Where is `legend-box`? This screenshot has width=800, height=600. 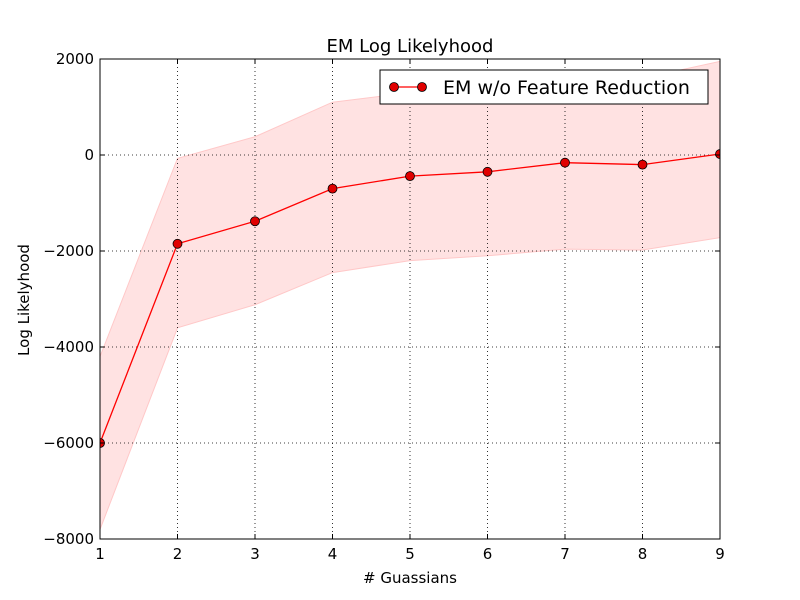
legend-box is located at coordinates (544, 87).